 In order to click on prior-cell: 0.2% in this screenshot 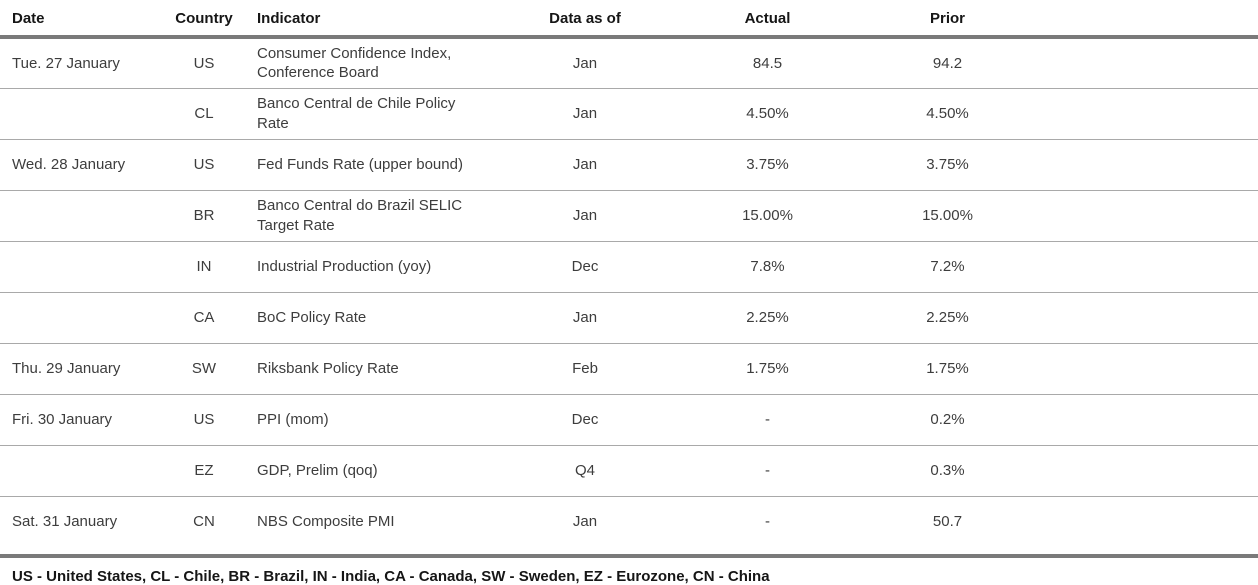, I will do `click(947, 419)`.